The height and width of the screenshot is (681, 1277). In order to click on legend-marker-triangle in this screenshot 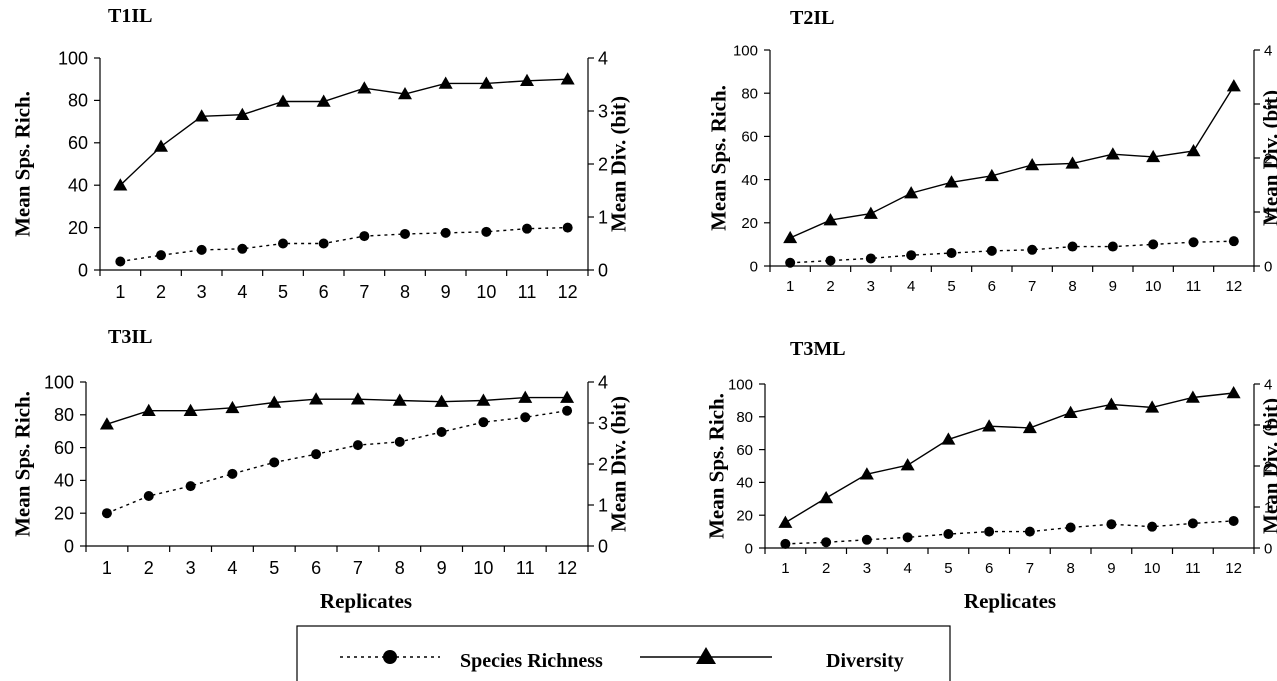, I will do `click(706, 655)`.